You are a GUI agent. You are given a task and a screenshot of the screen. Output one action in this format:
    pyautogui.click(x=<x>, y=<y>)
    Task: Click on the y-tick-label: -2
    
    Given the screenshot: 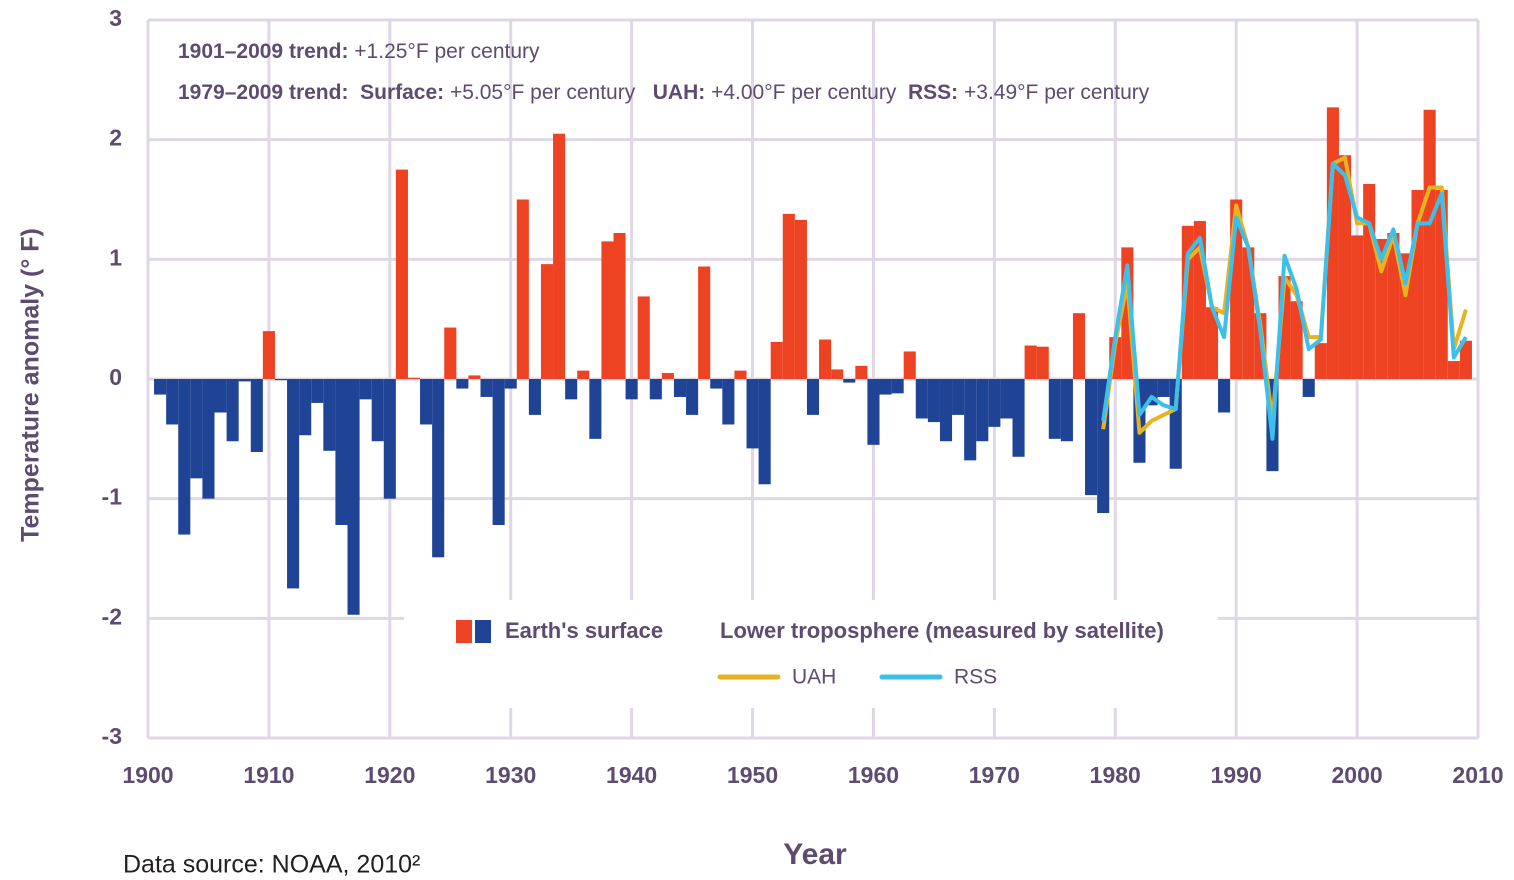 What is the action you would take?
    pyautogui.click(x=112, y=616)
    